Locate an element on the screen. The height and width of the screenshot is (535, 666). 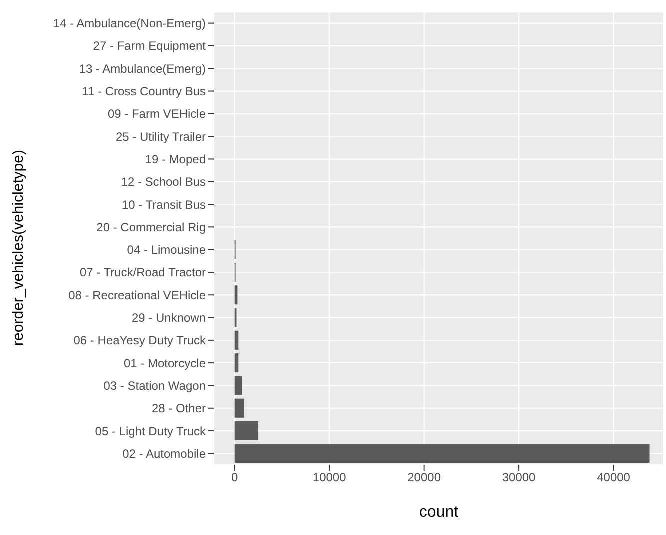
x-tick-label: 40000 is located at coordinates (614, 477).